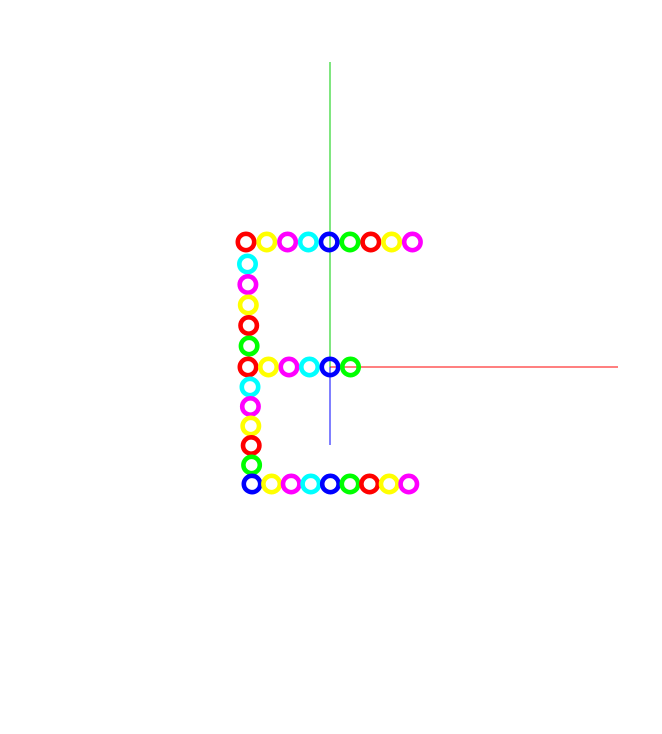 The image size is (662, 734). I want to click on ring-left-upper-4-red, so click(249, 325).